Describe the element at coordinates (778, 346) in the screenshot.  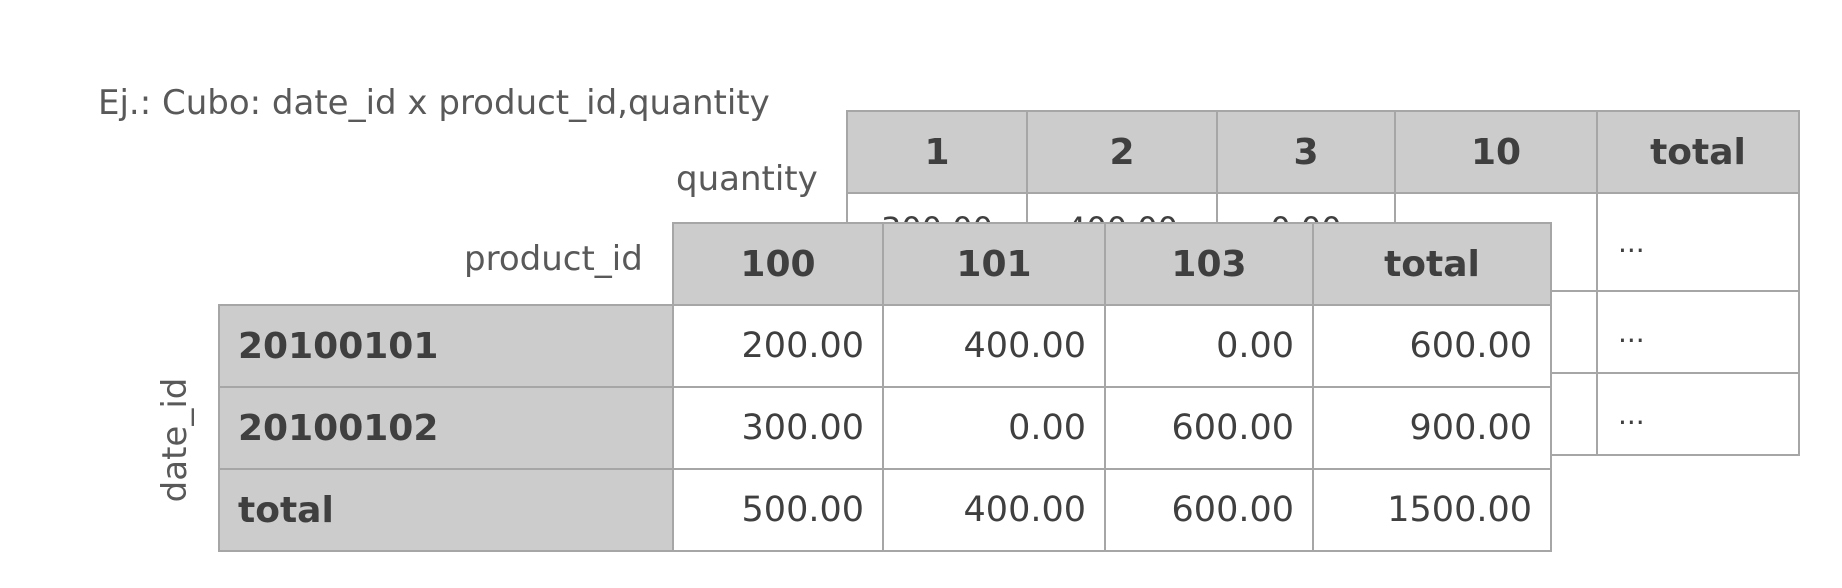
I see `value-cell: 200.00` at that location.